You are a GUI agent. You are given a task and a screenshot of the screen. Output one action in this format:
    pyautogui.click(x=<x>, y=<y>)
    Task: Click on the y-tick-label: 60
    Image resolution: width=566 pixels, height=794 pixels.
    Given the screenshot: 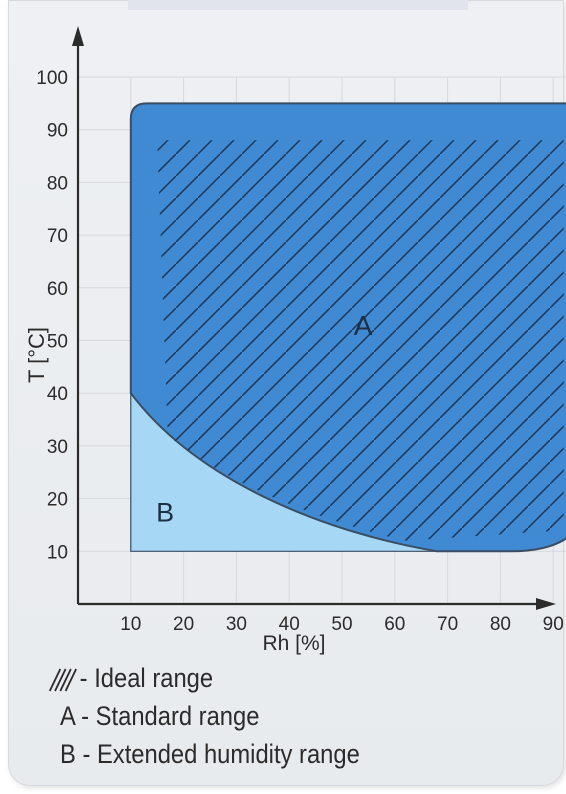 What is the action you would take?
    pyautogui.click(x=57, y=289)
    